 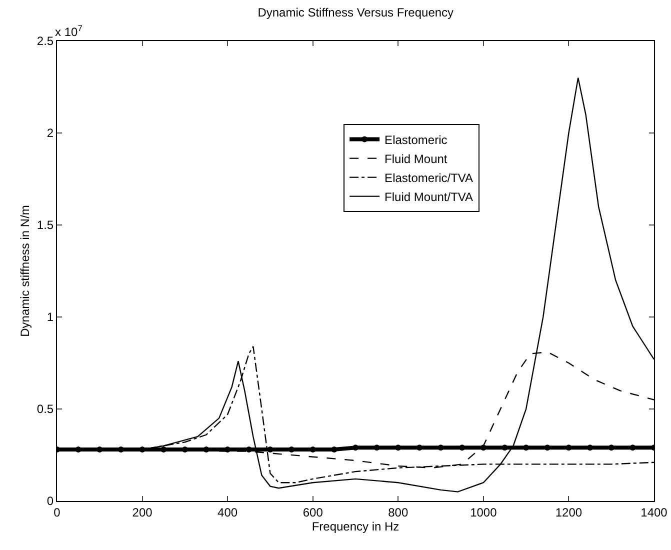 What do you see at coordinates (45, 409) in the screenshot?
I see `y-tick-label: 0.5` at bounding box center [45, 409].